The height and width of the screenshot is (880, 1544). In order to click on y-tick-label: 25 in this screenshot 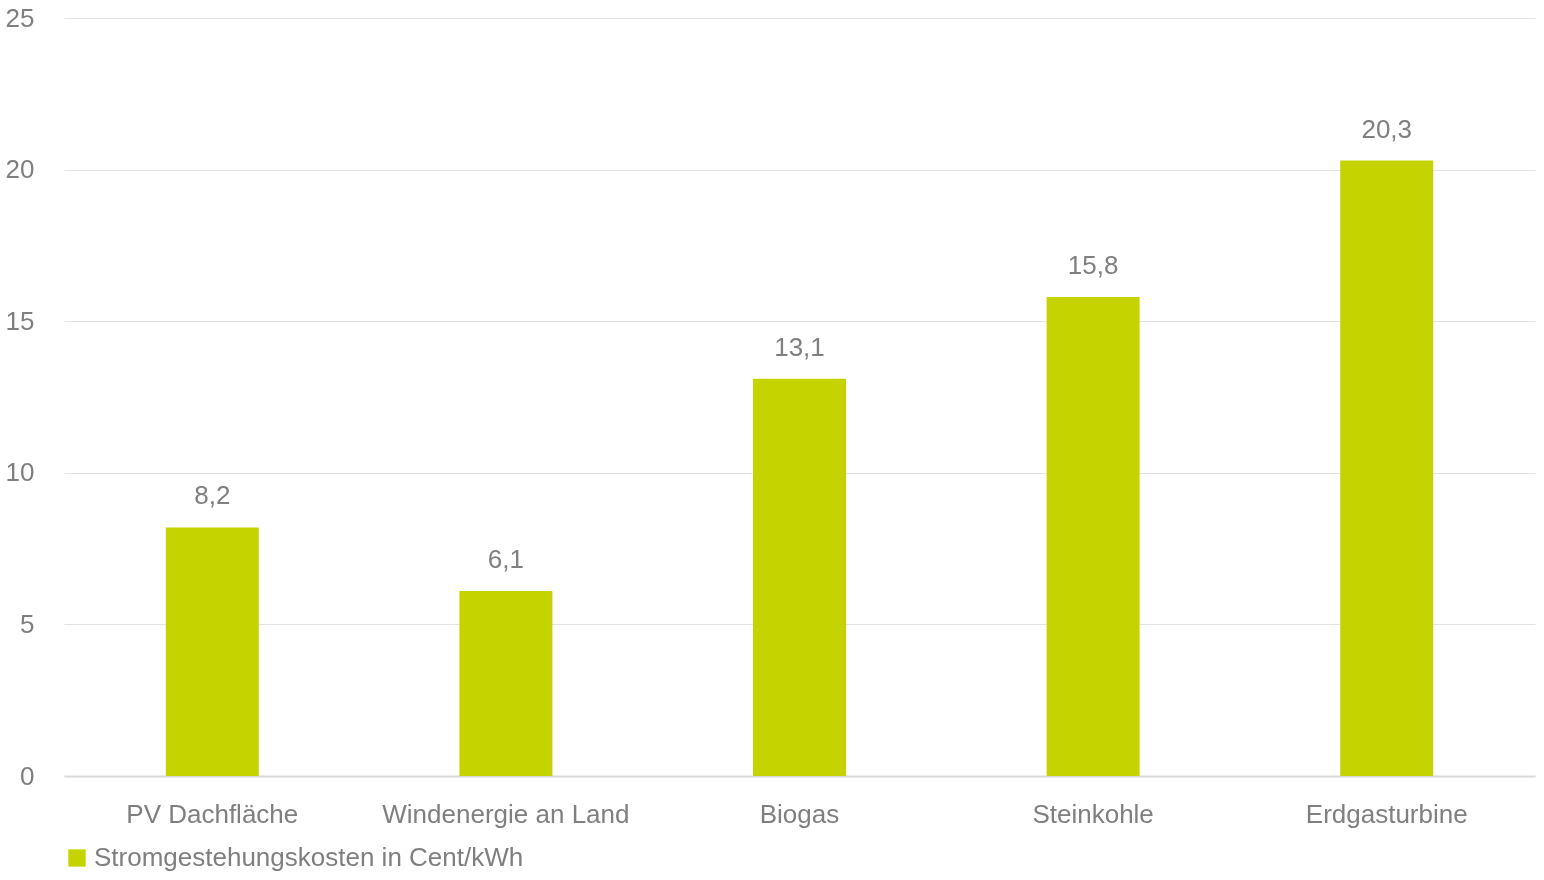, I will do `click(20, 17)`.